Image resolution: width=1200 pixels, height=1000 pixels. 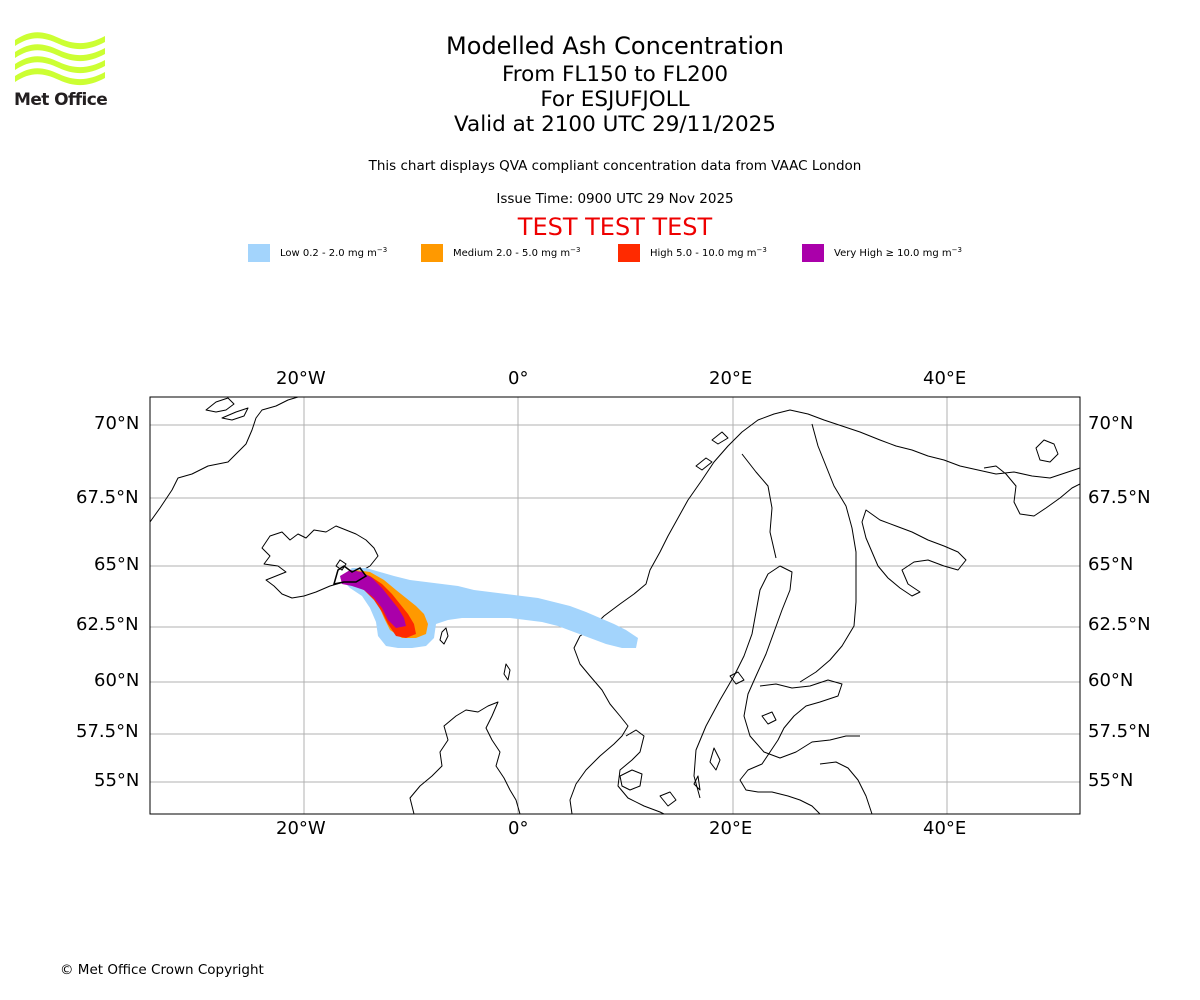 What do you see at coordinates (704, 464) in the screenshot?
I see `lofoten-islands` at bounding box center [704, 464].